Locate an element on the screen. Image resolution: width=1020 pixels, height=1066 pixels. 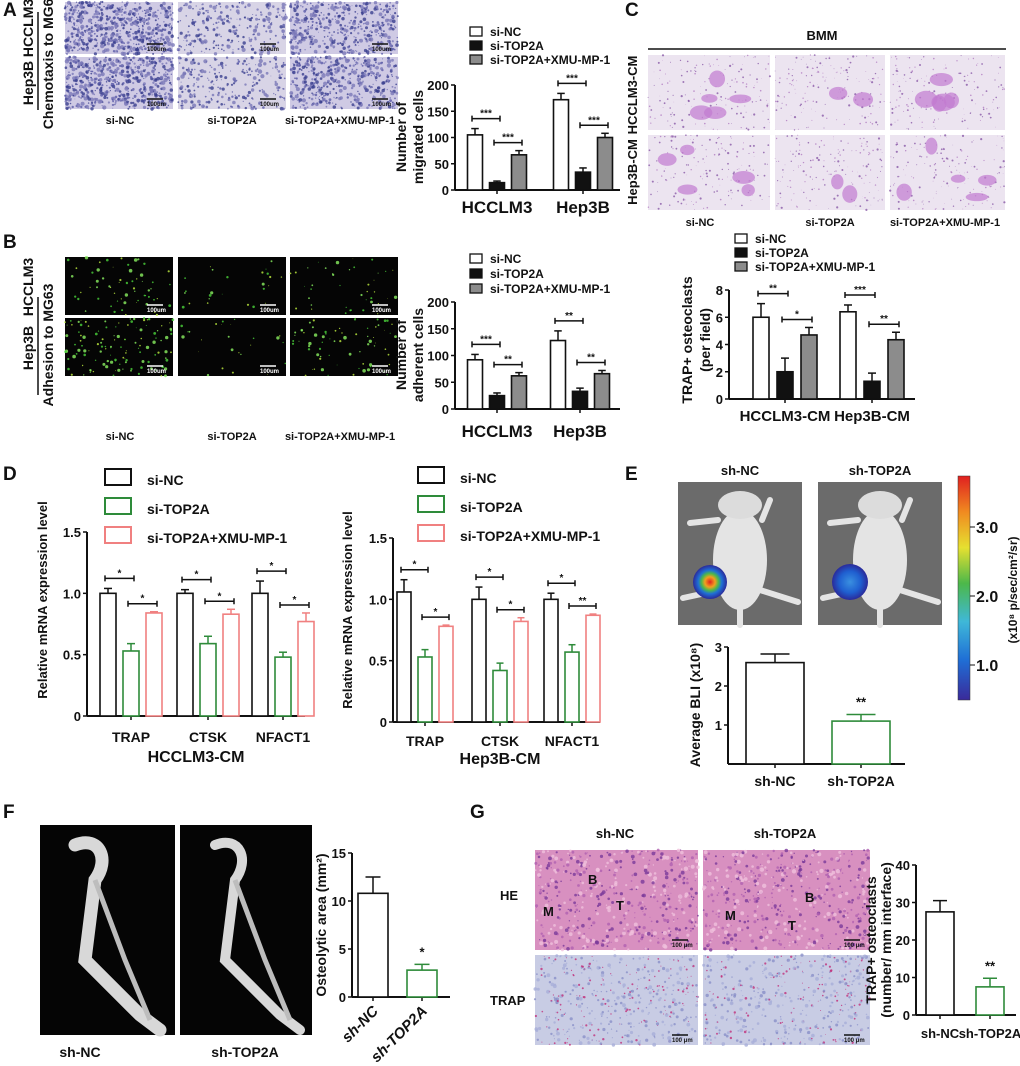
image-background is located at coordinates (232, 83).